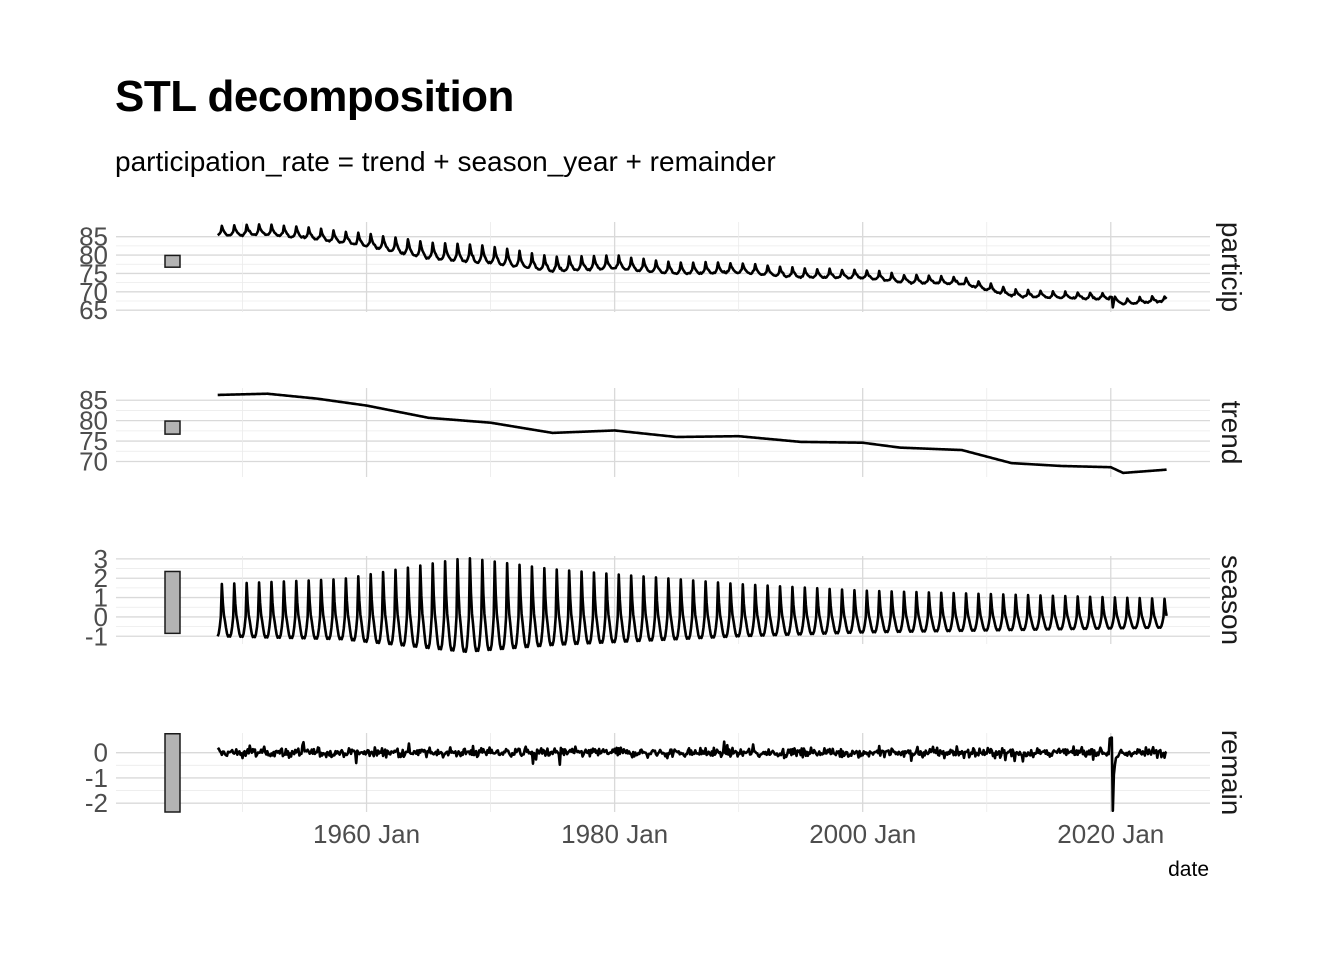 The image size is (1344, 960). I want to click on strip-label-season: season, so click(1231, 600).